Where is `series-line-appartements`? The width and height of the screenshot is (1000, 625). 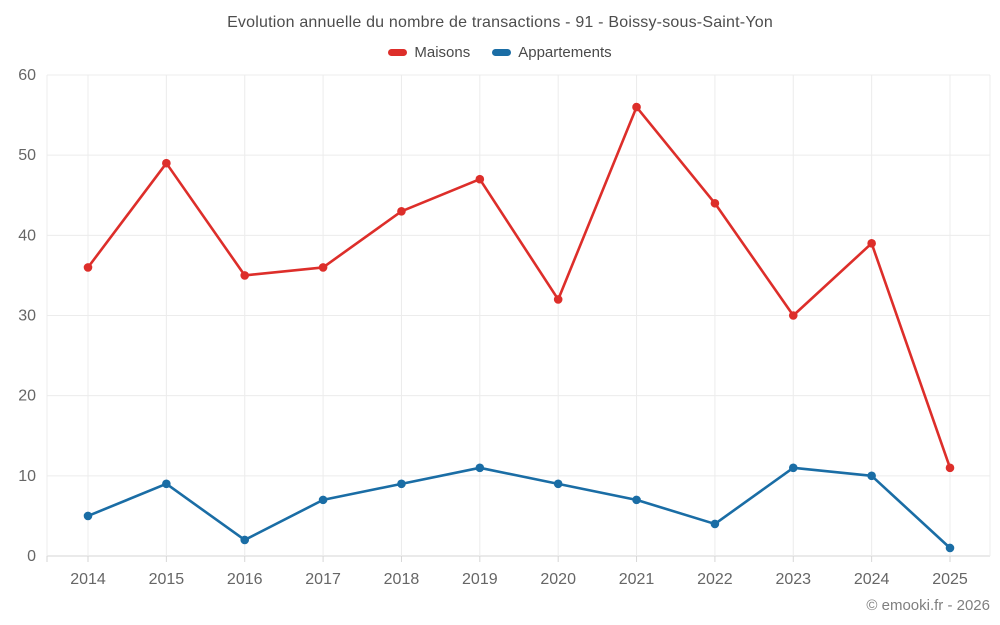 series-line-appartements is located at coordinates (519, 508).